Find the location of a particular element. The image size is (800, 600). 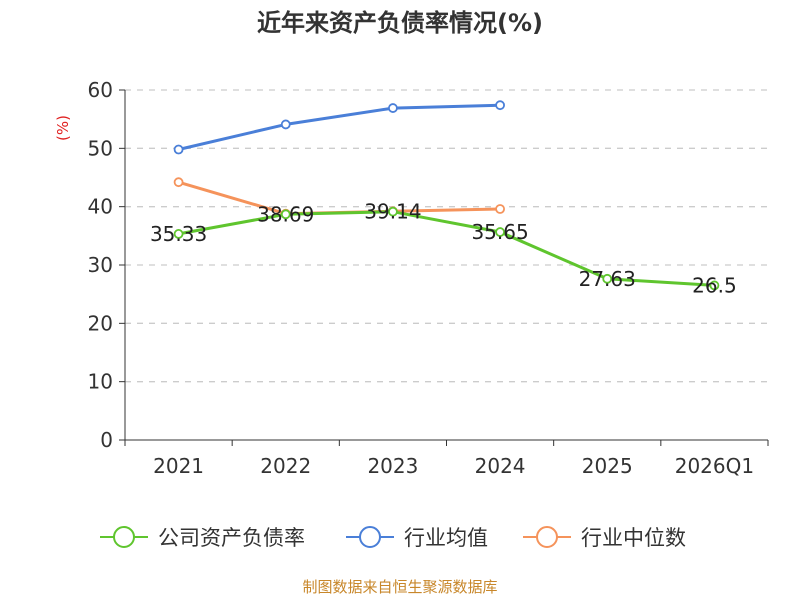

data-label: 35.33 is located at coordinates (178, 234).